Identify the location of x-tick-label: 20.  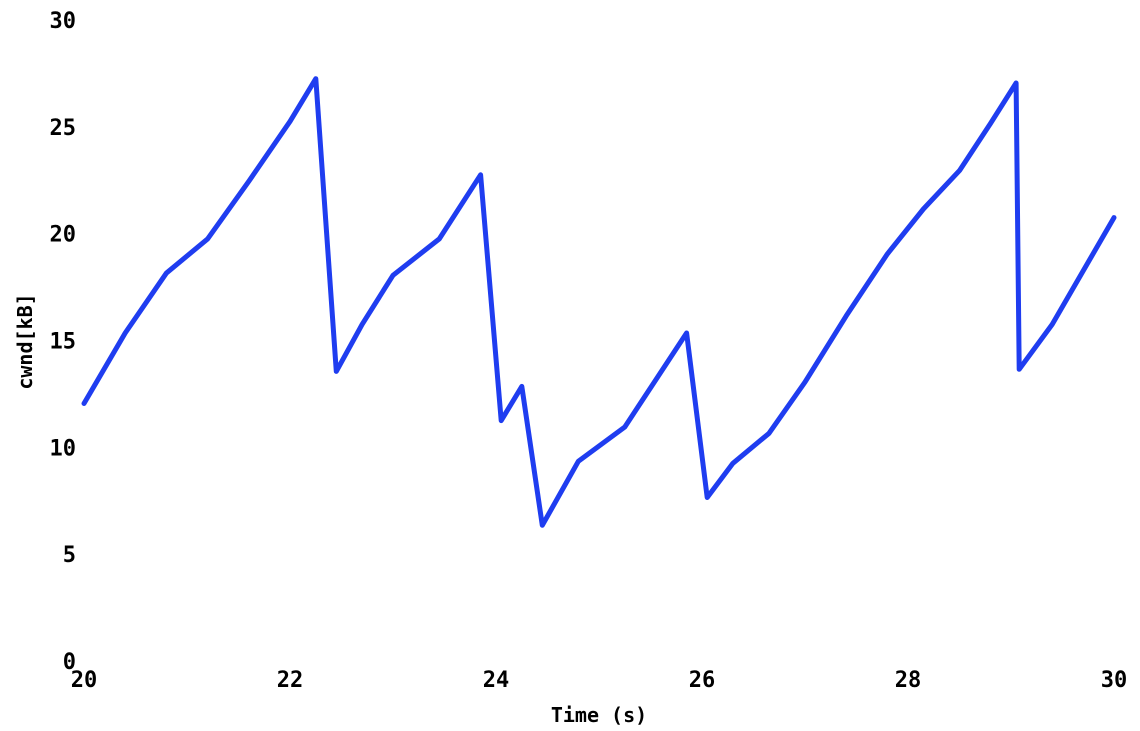
(84, 680).